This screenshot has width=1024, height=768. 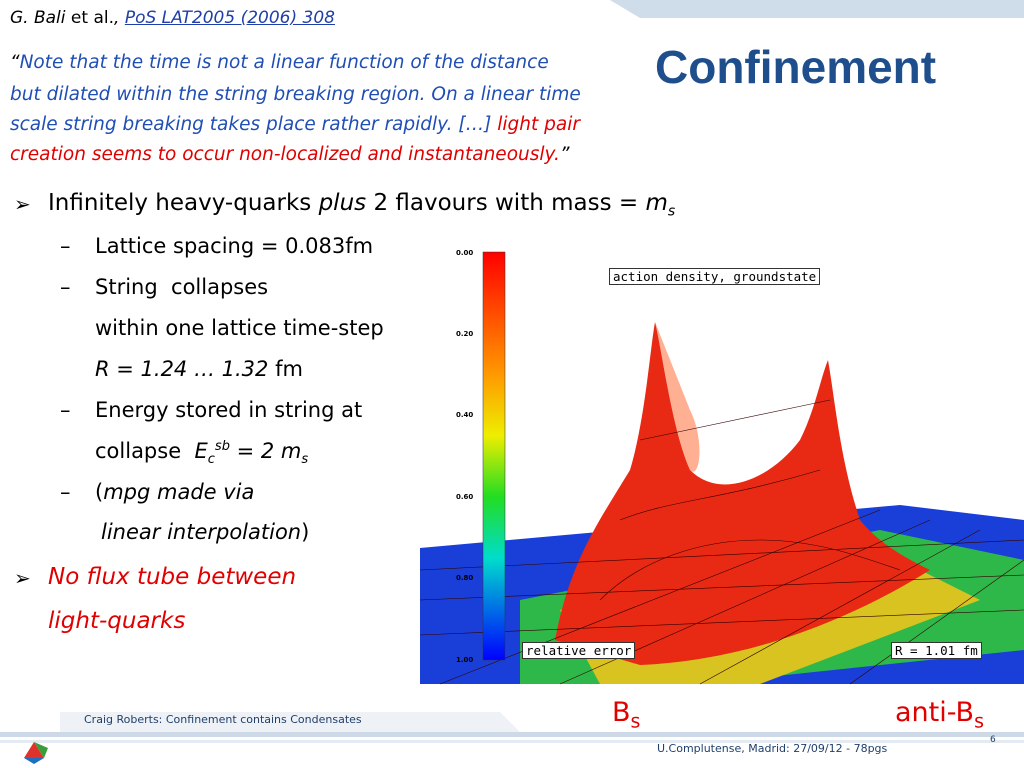 What do you see at coordinates (92, 18) in the screenshot?
I see `citation-etal: et al.` at bounding box center [92, 18].